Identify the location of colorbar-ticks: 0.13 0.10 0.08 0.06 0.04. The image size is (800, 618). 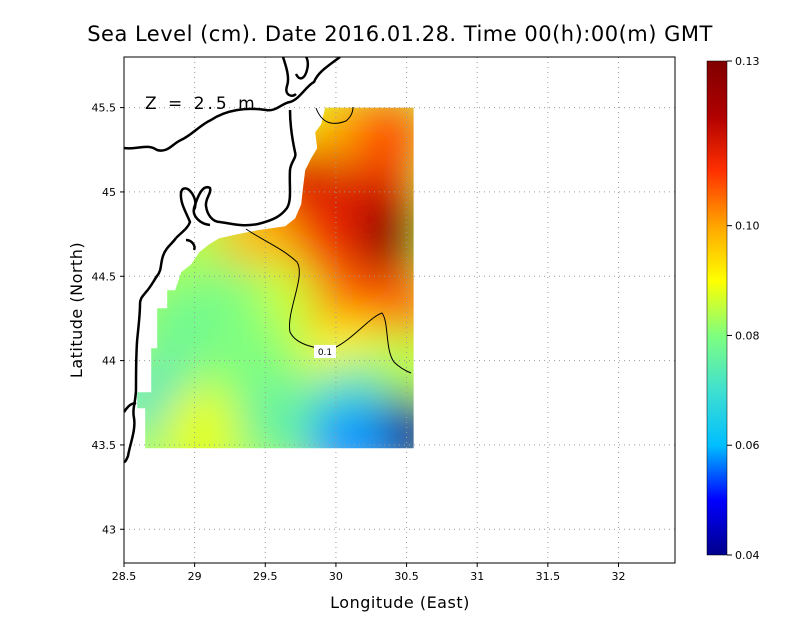
(743, 308).